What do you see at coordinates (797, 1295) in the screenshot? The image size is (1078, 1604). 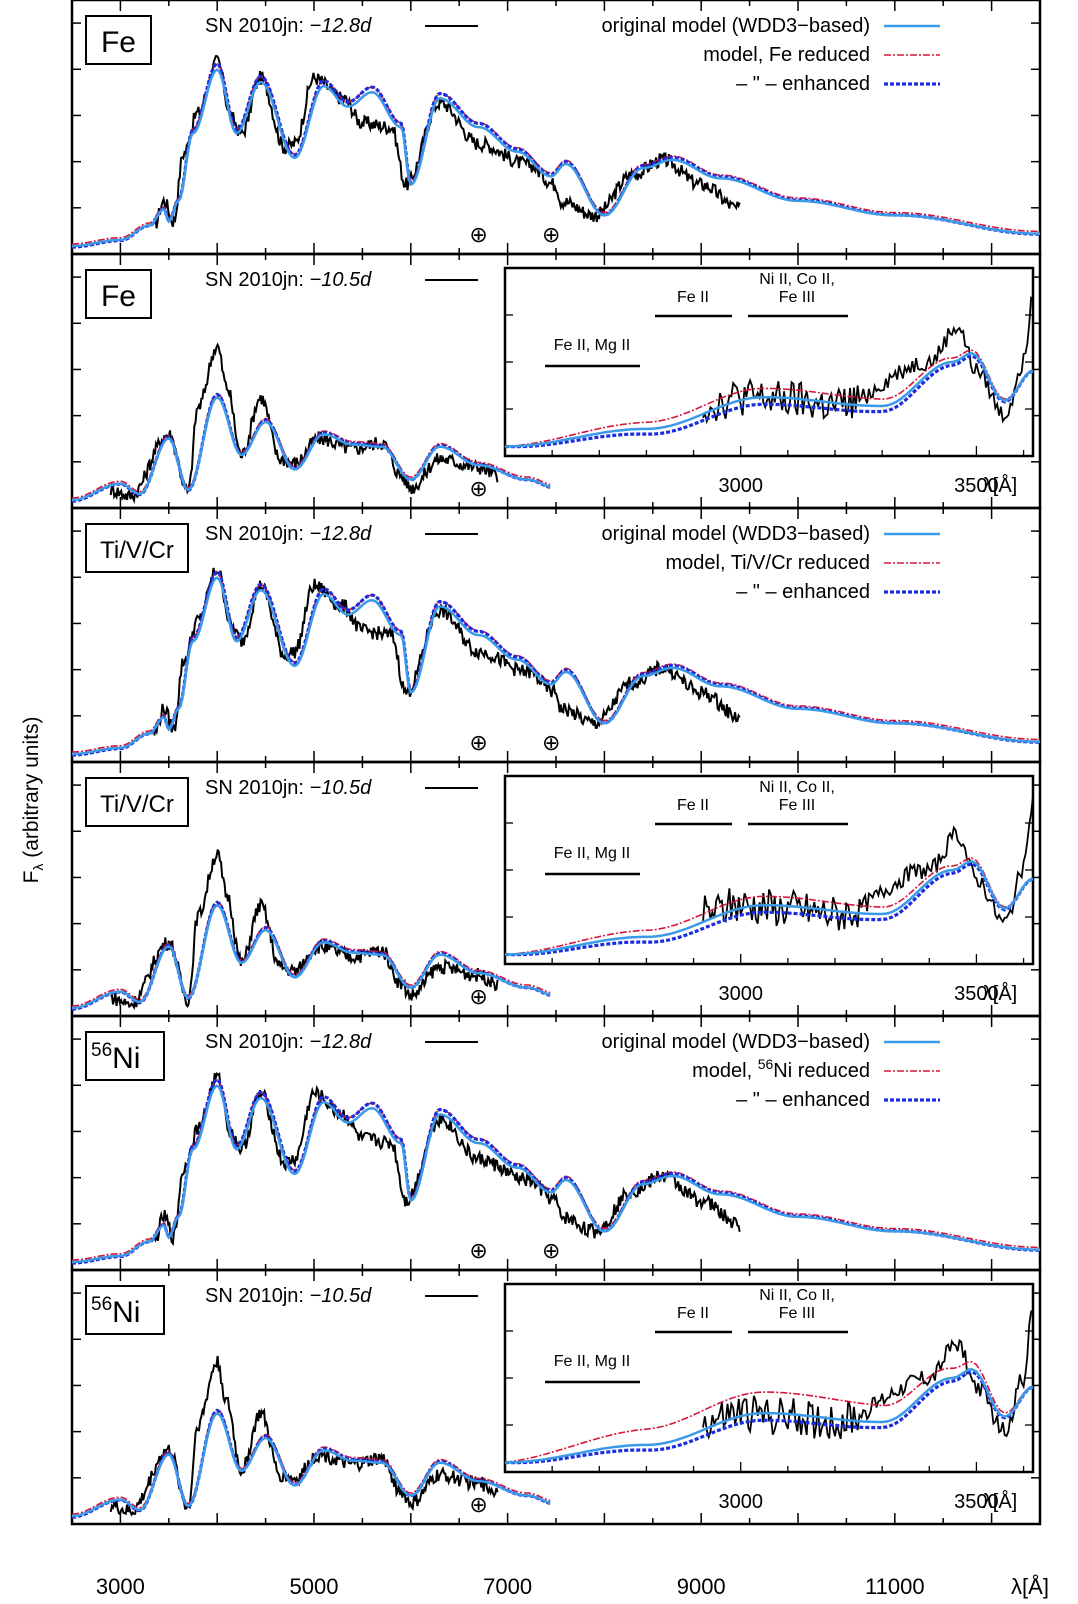 I see `inset-region-label: Ni II, Co II,` at bounding box center [797, 1295].